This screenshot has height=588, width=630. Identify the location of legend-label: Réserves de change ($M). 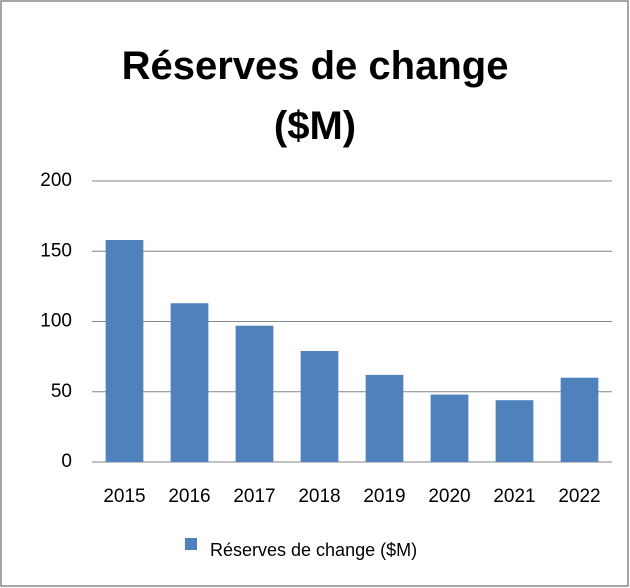
(313, 550).